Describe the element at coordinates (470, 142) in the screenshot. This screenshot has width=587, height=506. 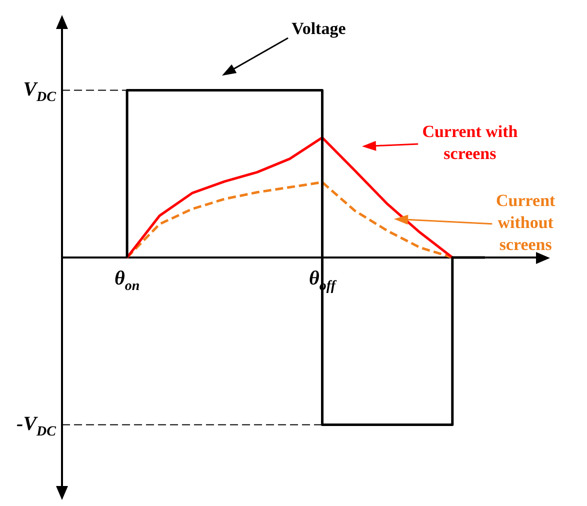
I see `annotation: Current with screens` at that location.